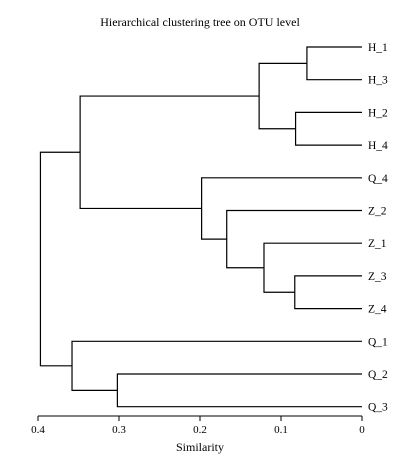  Describe the element at coordinates (378, 179) in the screenshot. I see `leaf-label-q-4: Q_4` at that location.